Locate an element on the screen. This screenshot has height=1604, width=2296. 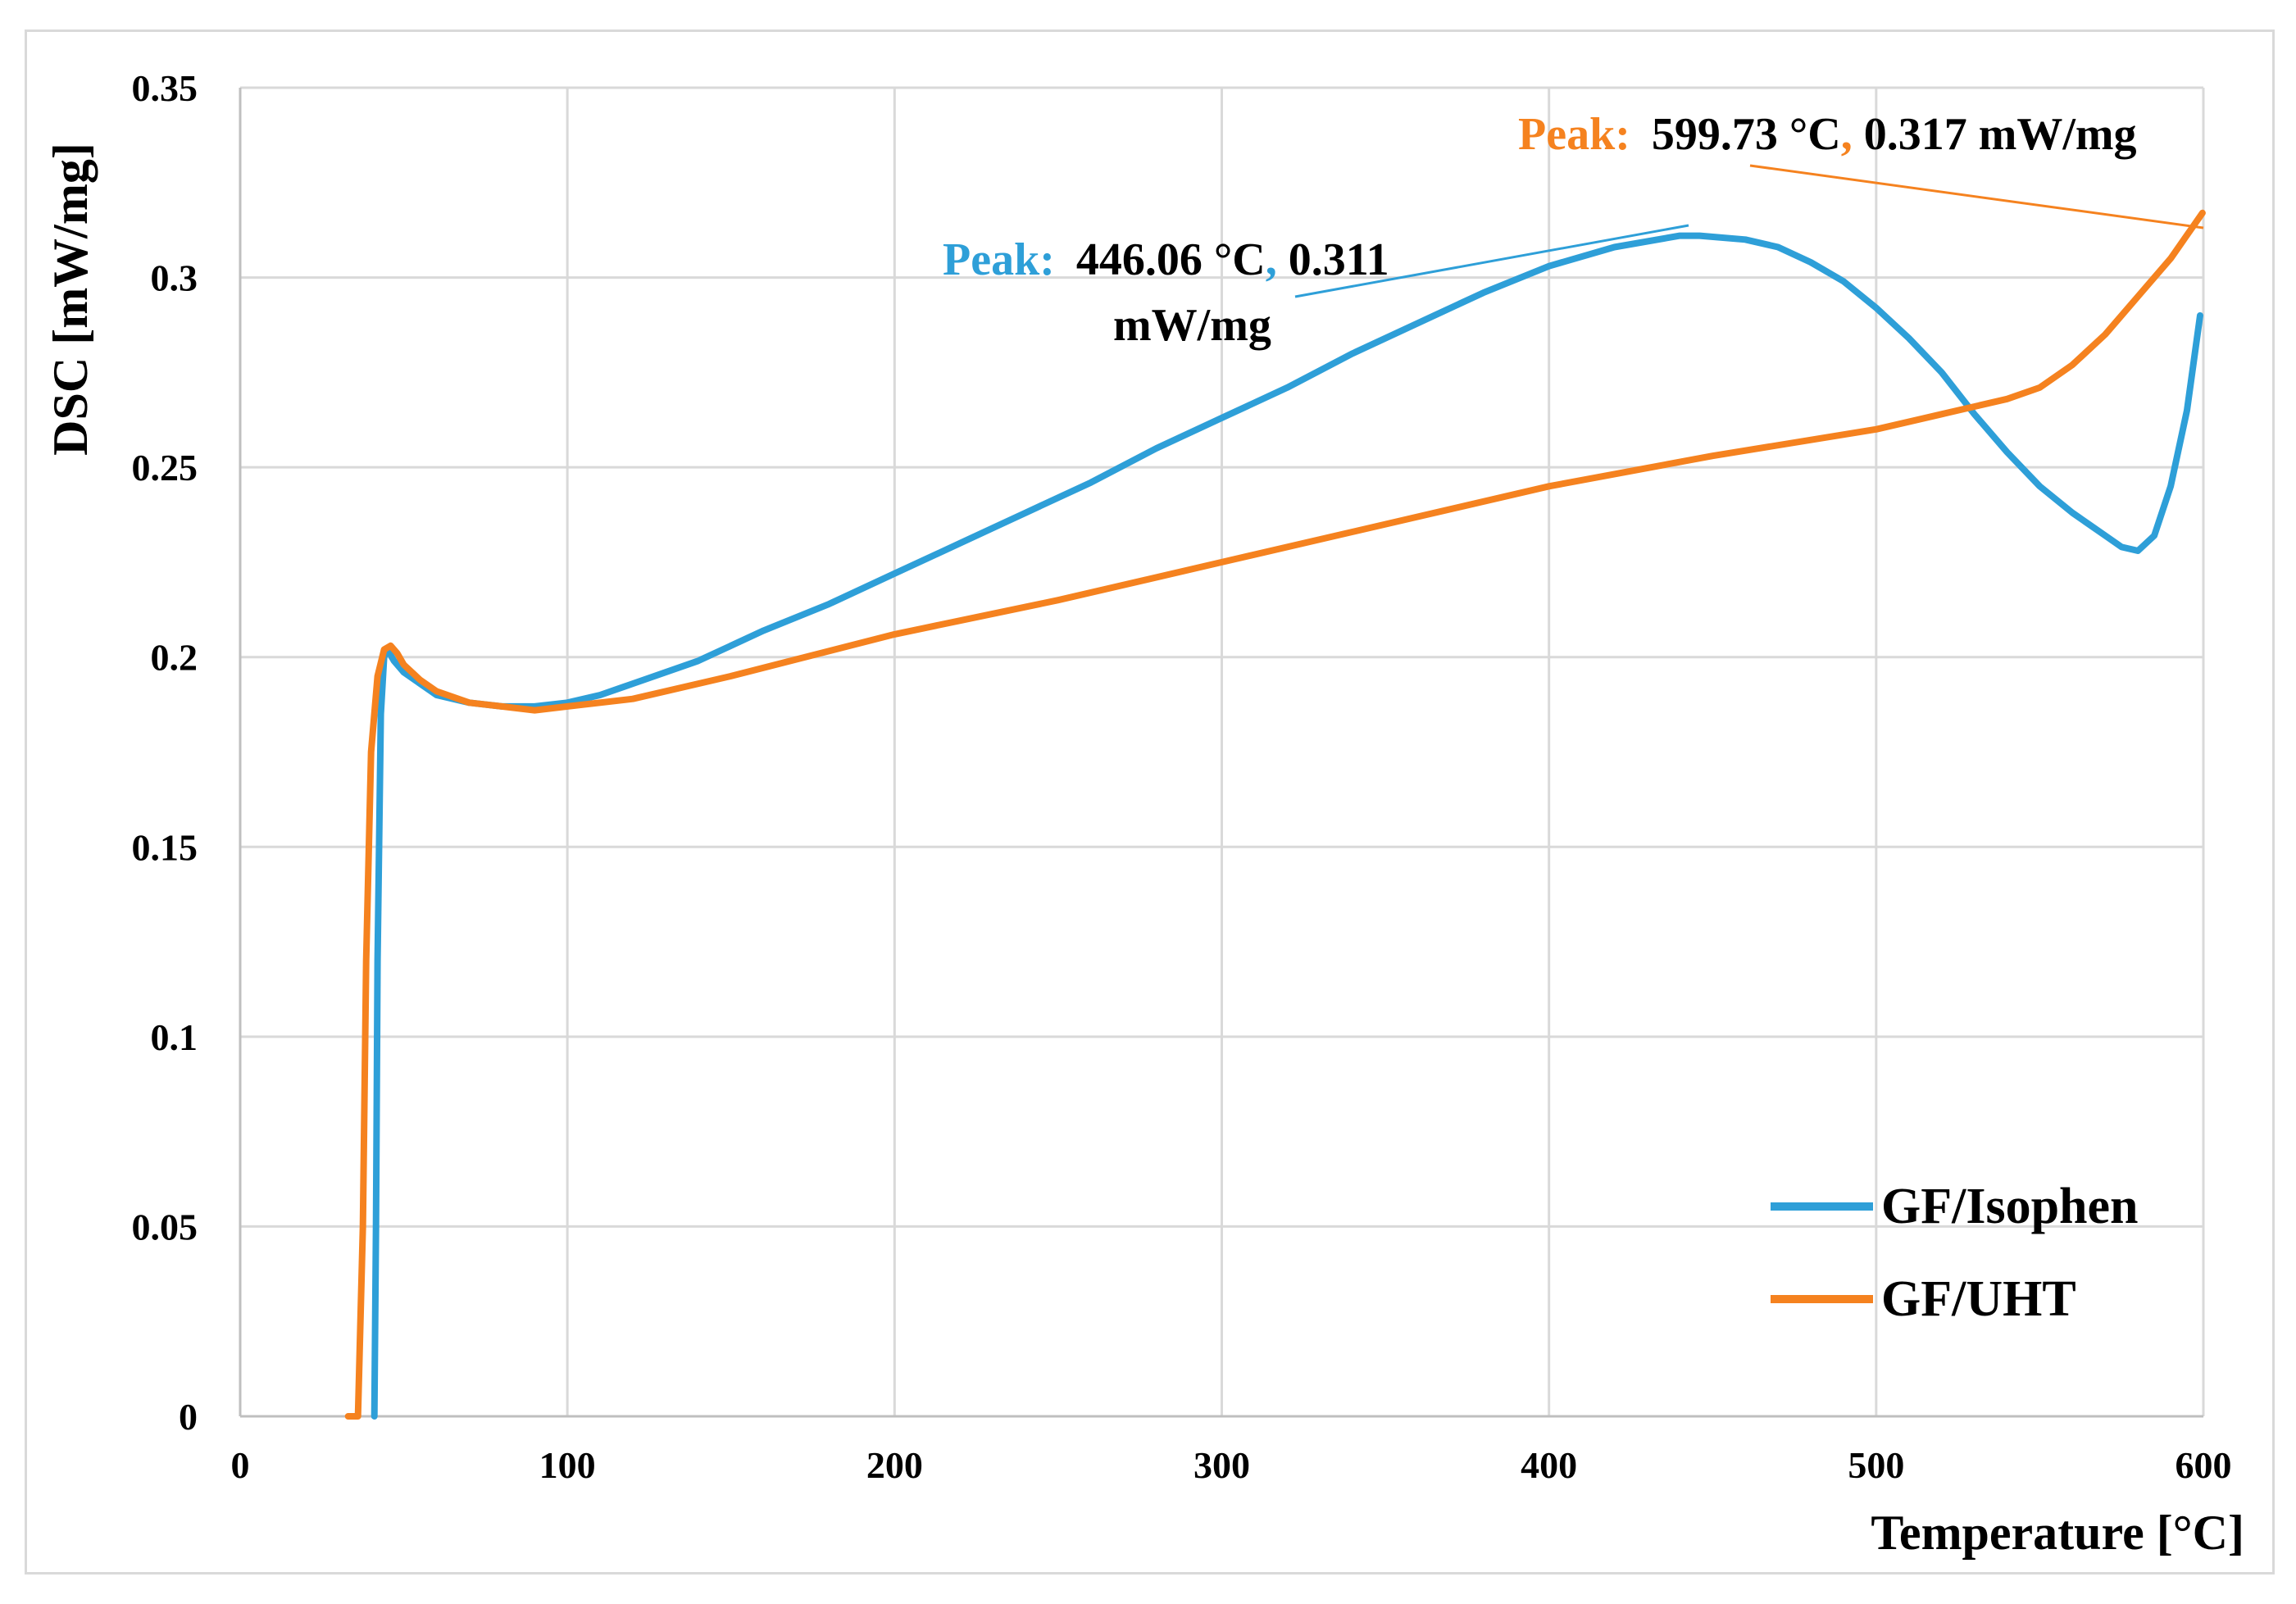
x-tick-label: 200 is located at coordinates (894, 1465).